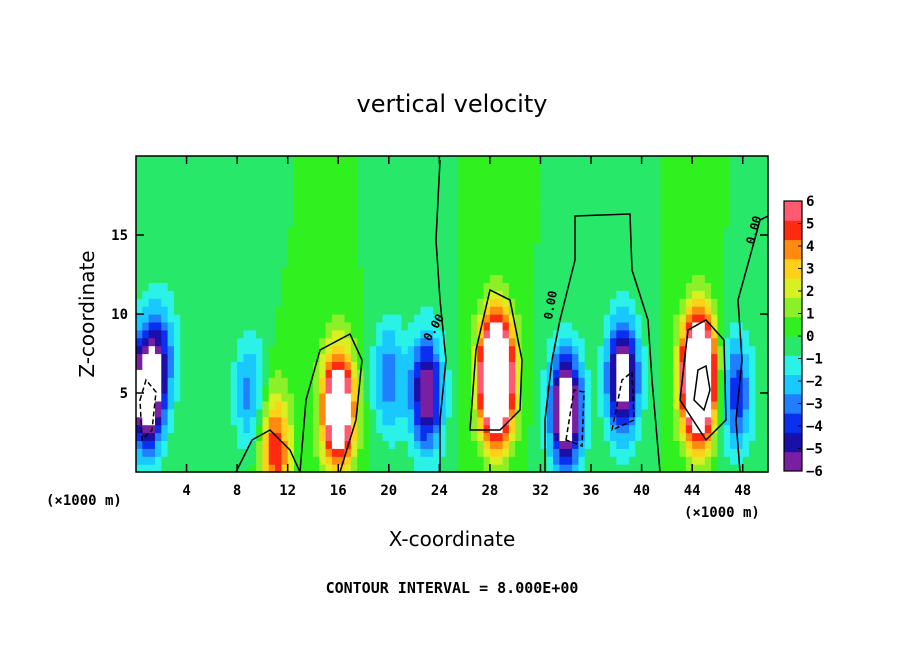 This screenshot has height=654, width=904. Describe the element at coordinates (186, 491) in the screenshot. I see `x-tick-label: 4` at that location.